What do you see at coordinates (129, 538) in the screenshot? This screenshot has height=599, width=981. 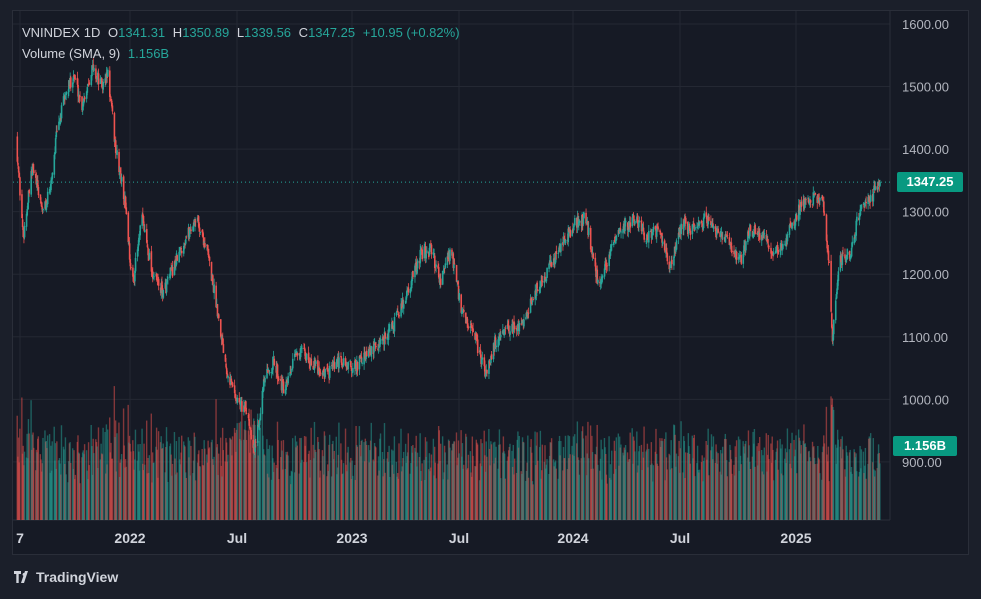 I see `x-tick-label: 2022` at bounding box center [129, 538].